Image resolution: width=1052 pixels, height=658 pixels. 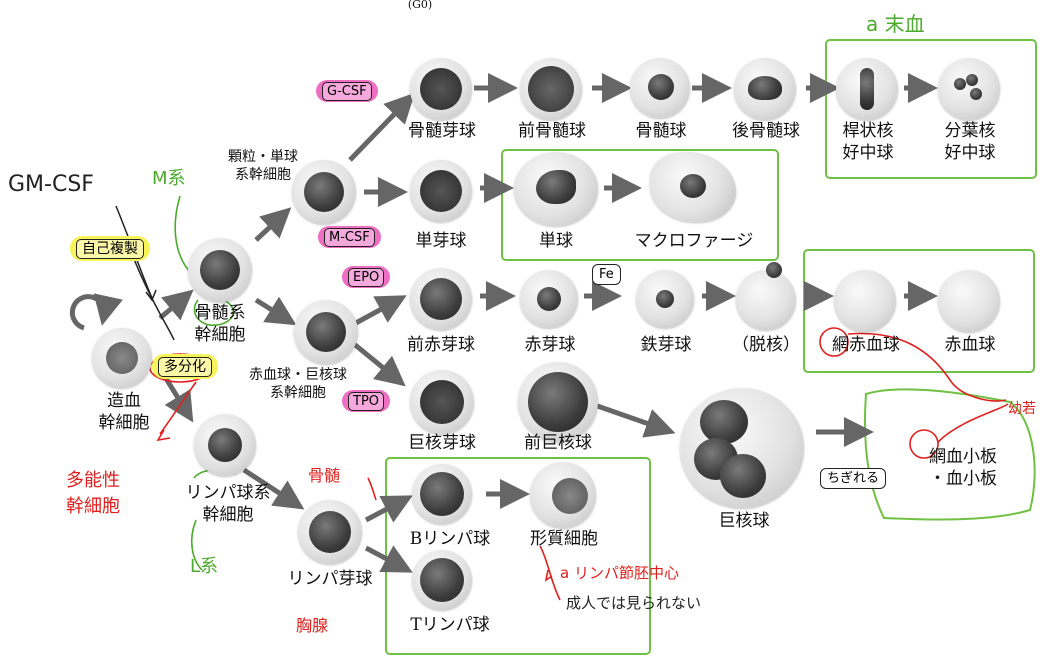 What do you see at coordinates (694, 241) in the screenshot?
I see `macrophage-label: マクロファージ` at bounding box center [694, 241].